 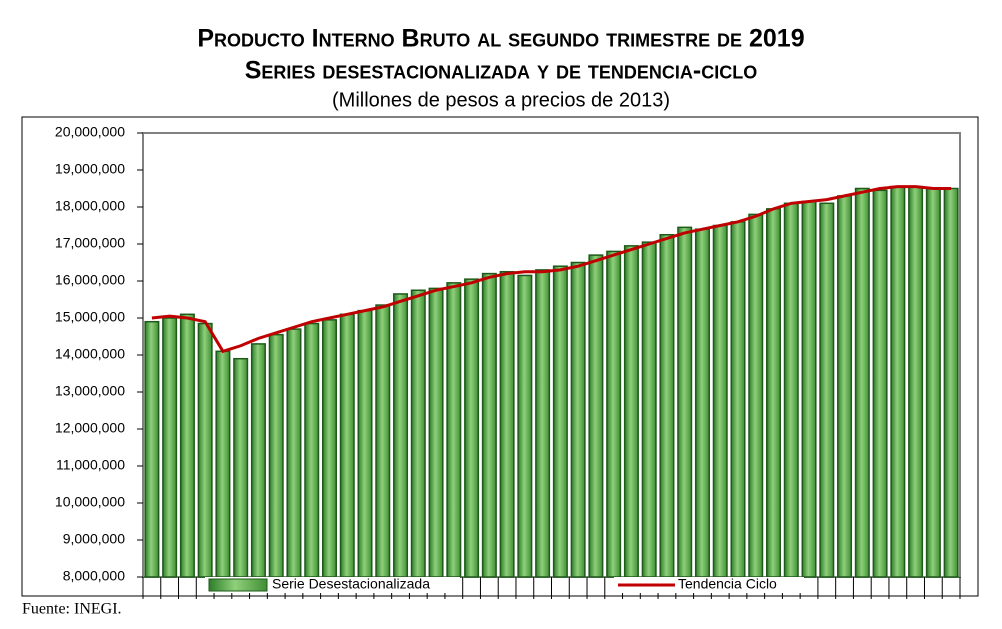 What do you see at coordinates (351, 584) in the screenshot?
I see `legend-label: Serie Desestacionalizada` at bounding box center [351, 584].